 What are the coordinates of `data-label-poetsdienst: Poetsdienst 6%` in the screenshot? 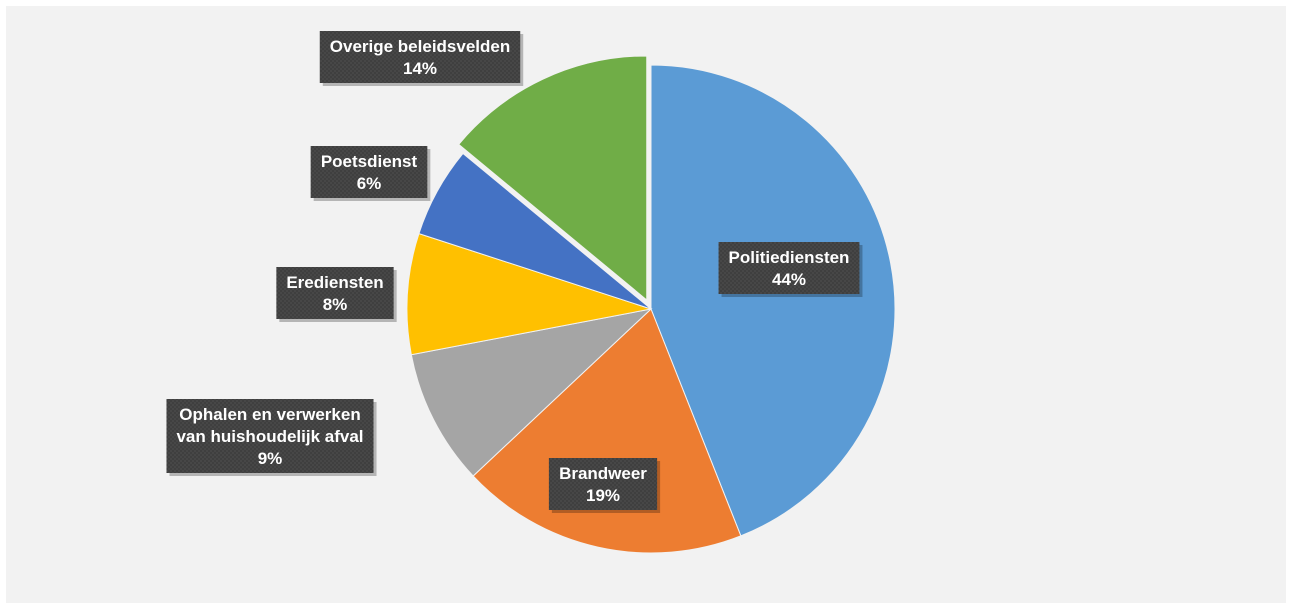 It's located at (370, 173).